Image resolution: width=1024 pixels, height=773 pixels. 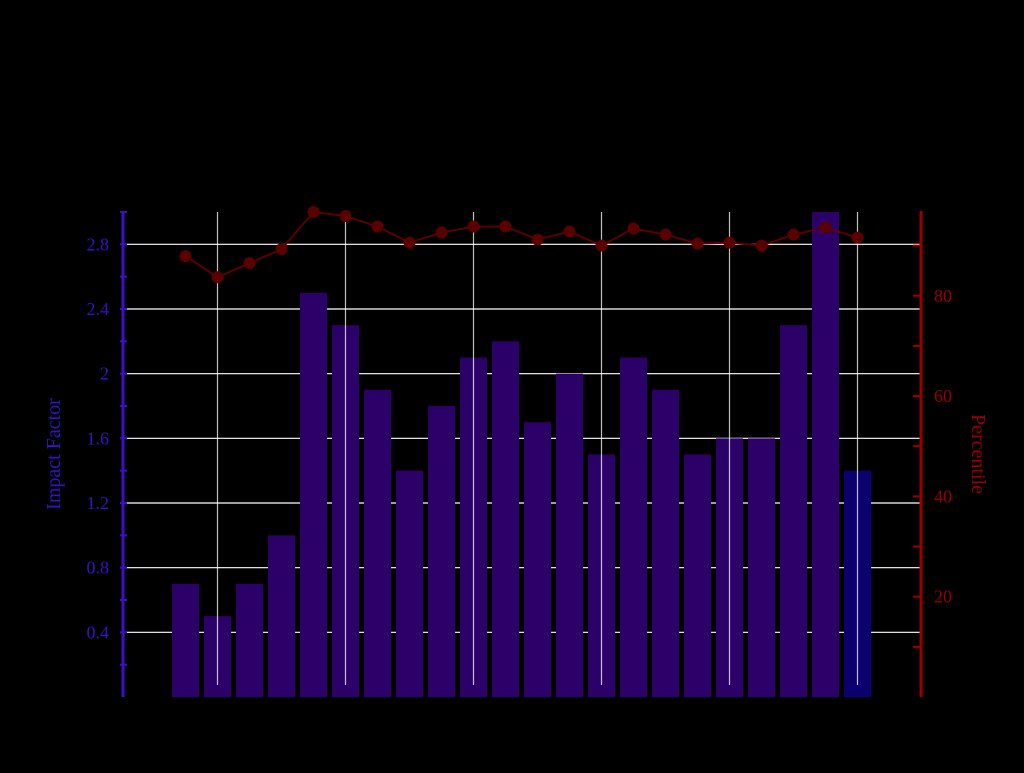 What do you see at coordinates (104, 374) in the screenshot?
I see `y-axis-left-tick-label: 2` at bounding box center [104, 374].